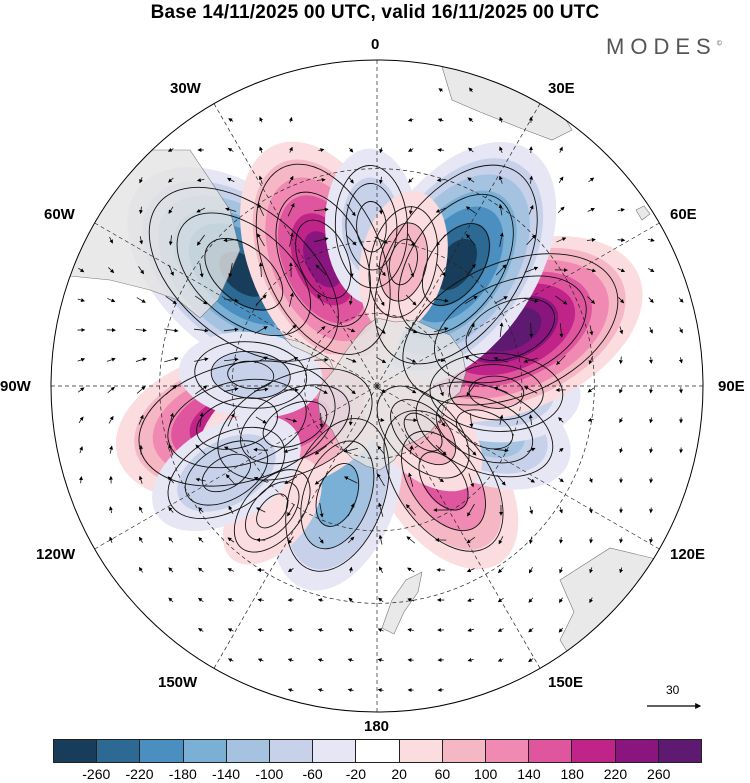 Image resolution: width=750 pixels, height=783 pixels. What do you see at coordinates (615, 774) in the screenshot?
I see `colorbar-tick-label: 220` at bounding box center [615, 774].